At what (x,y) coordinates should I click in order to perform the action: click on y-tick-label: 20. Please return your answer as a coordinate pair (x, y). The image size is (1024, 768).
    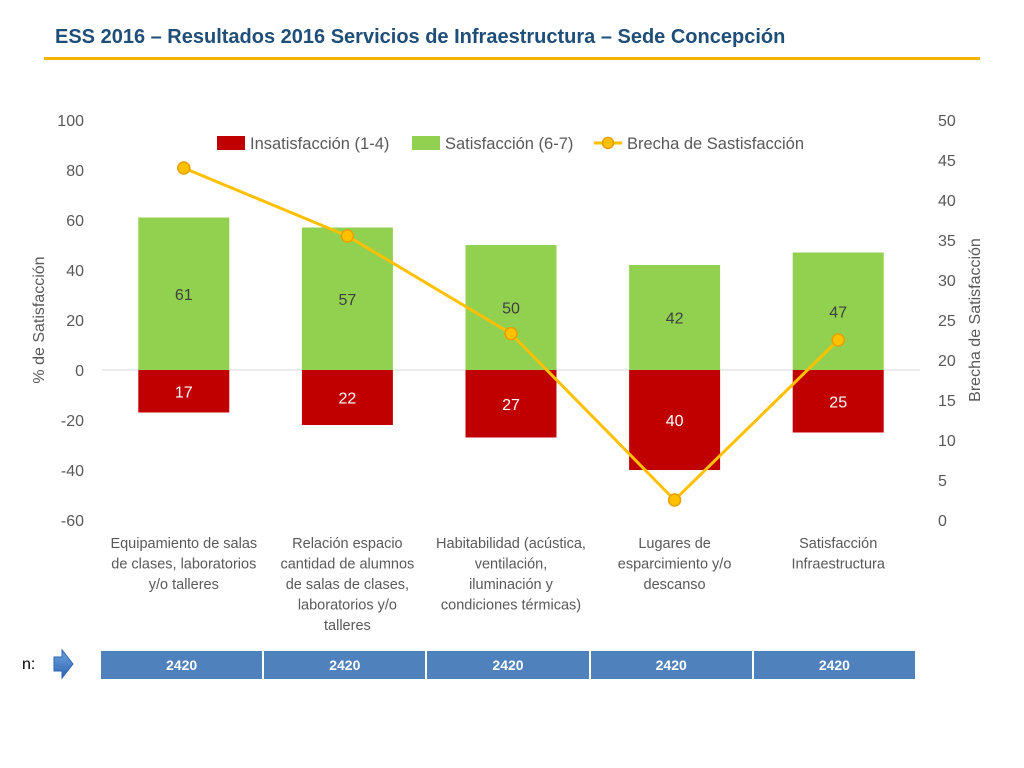
    Looking at the image, I should click on (75, 321).